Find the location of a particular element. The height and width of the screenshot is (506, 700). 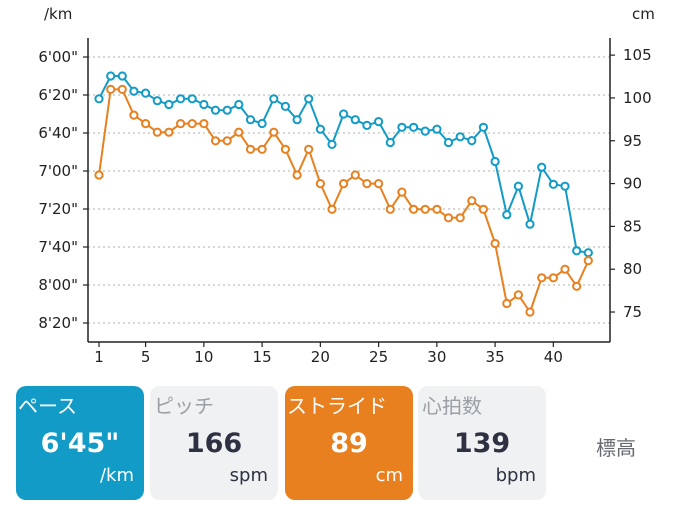

x-tick-label: 5 is located at coordinates (146, 357).